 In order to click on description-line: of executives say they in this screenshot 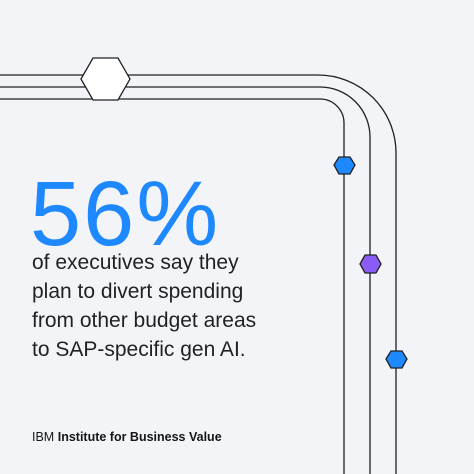, I will do `click(135, 262)`.